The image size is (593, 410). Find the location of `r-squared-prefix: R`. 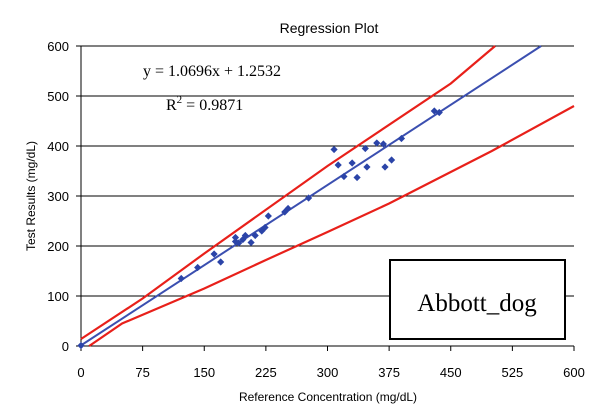

r-squared-prefix: R is located at coordinates (171, 105).